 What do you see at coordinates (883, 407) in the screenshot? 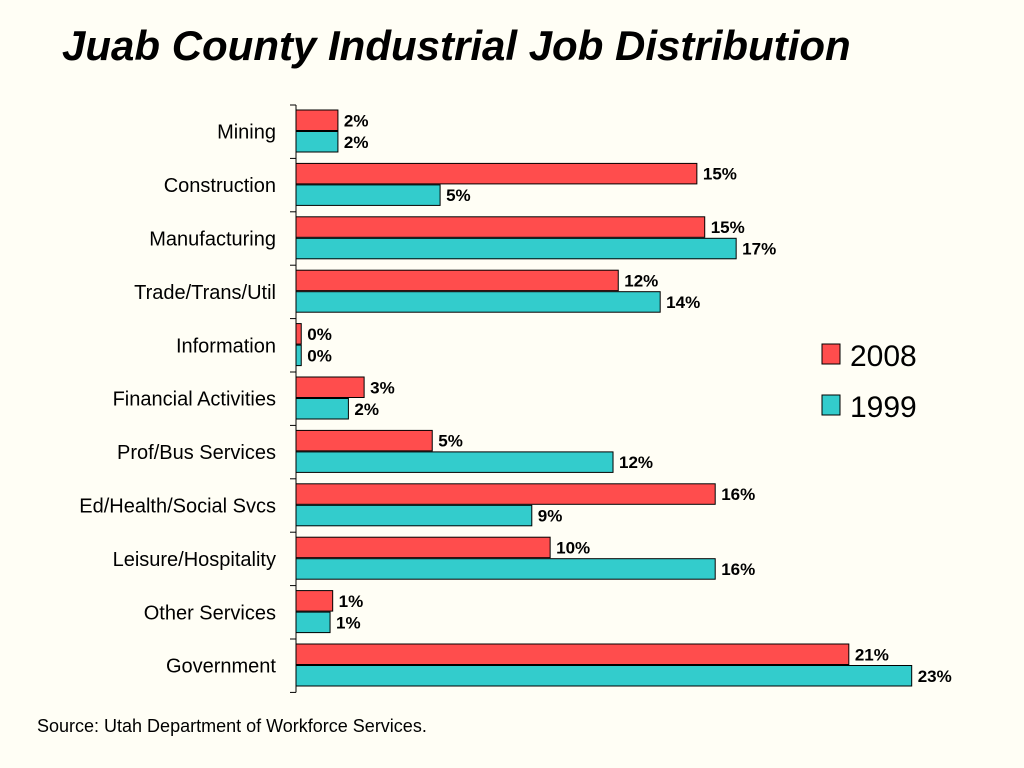
I see `legend-label-1999: 1999` at bounding box center [883, 407].